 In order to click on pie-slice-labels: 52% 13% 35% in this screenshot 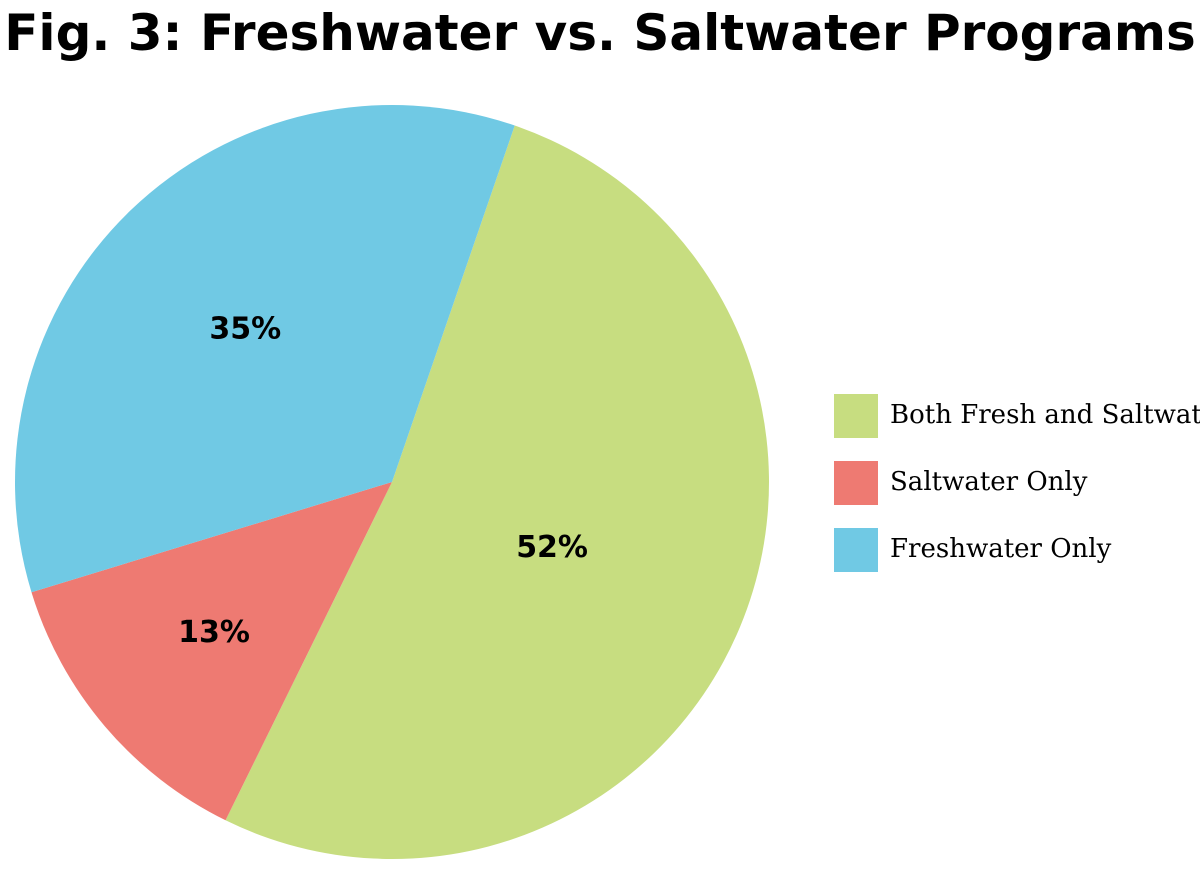, I will do `click(383, 481)`.